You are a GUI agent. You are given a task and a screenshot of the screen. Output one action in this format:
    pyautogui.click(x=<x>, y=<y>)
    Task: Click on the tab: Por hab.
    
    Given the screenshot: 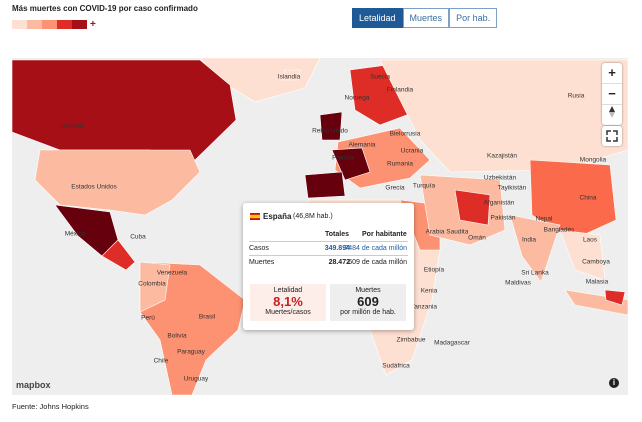 What is the action you would take?
    pyautogui.click(x=473, y=18)
    